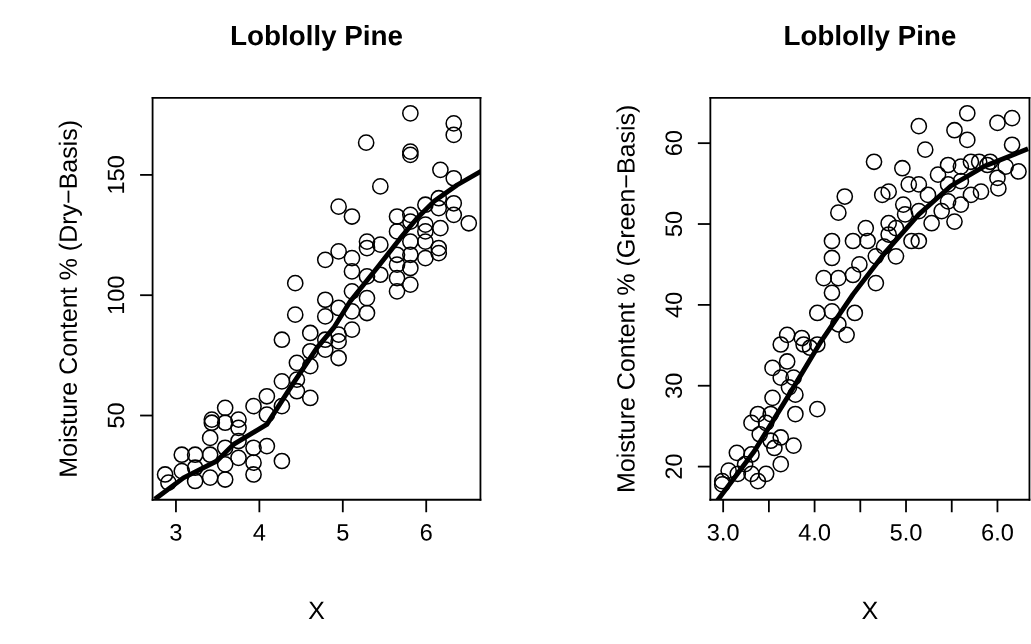 Image resolution: width=1031 pixels, height=644 pixels. Describe the element at coordinates (674, 305) in the screenshot. I see `y-tick-label: 40` at that location.